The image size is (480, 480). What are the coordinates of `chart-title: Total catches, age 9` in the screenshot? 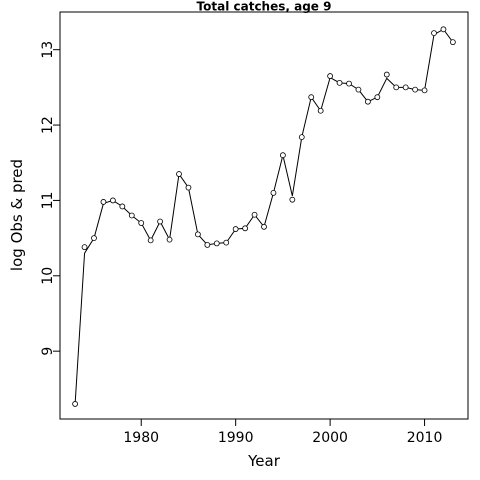 It's located at (264, 7).